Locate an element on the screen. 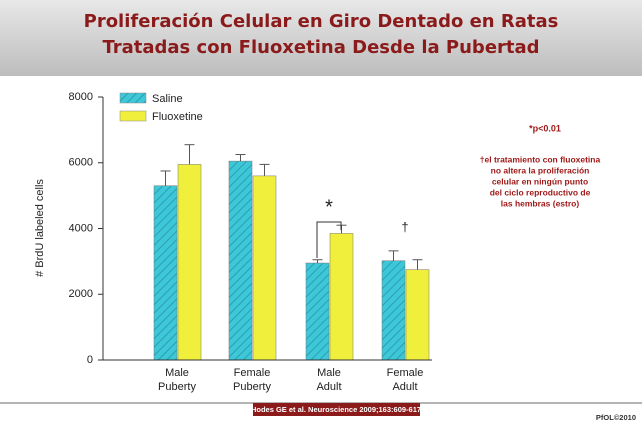 The width and height of the screenshot is (642, 424). marker: † is located at coordinates (404, 226).